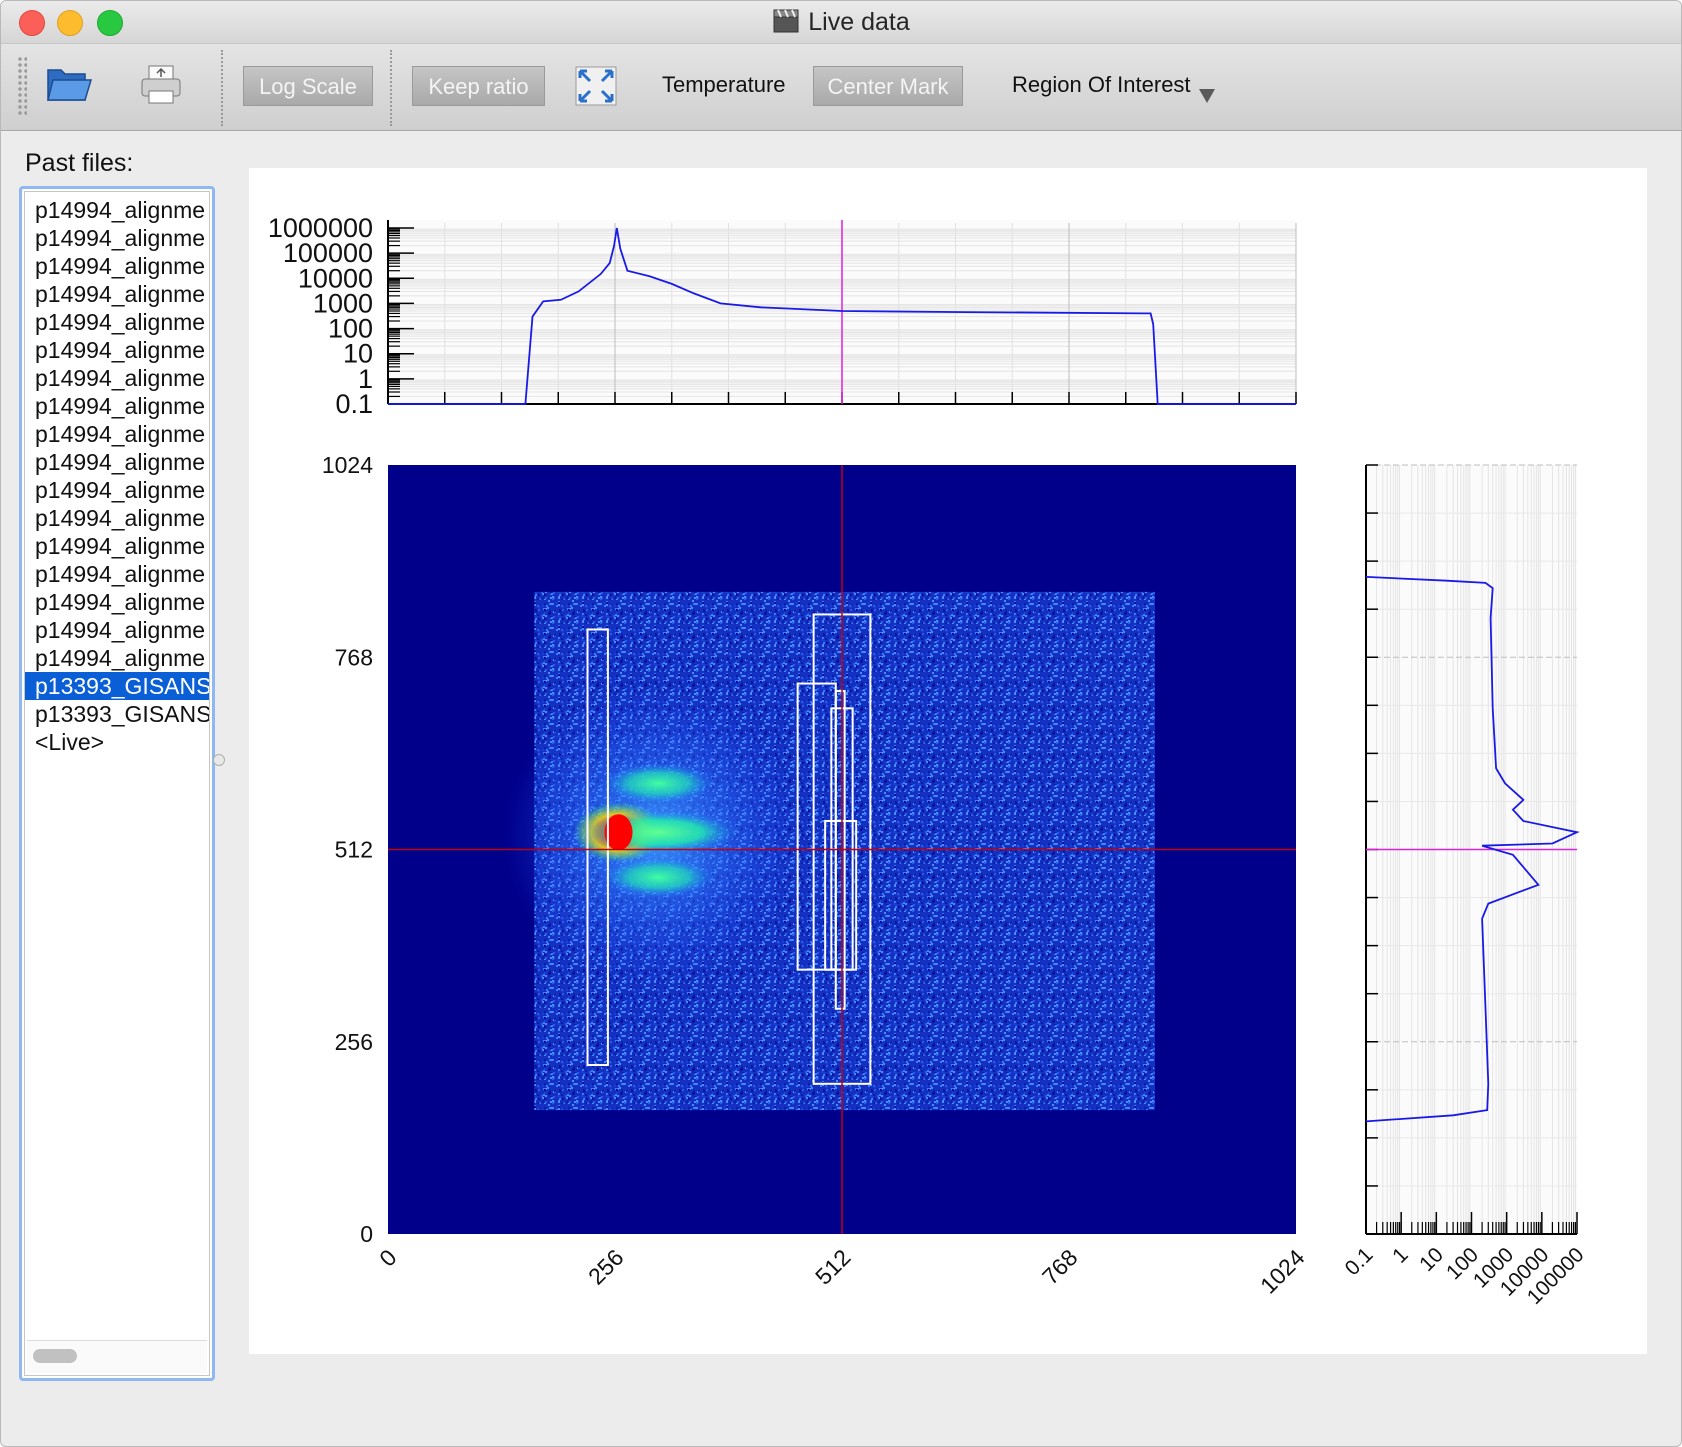 The height and width of the screenshot is (1447, 1682). I want to click on roi-dropdown-arrow-icon, so click(1207, 96).